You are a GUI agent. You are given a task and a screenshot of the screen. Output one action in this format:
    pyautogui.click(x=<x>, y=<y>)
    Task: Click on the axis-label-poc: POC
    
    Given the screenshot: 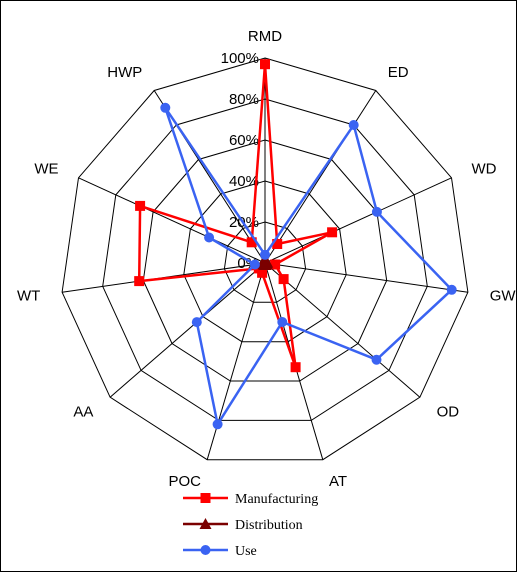 What is the action you would take?
    pyautogui.click(x=184, y=481)
    